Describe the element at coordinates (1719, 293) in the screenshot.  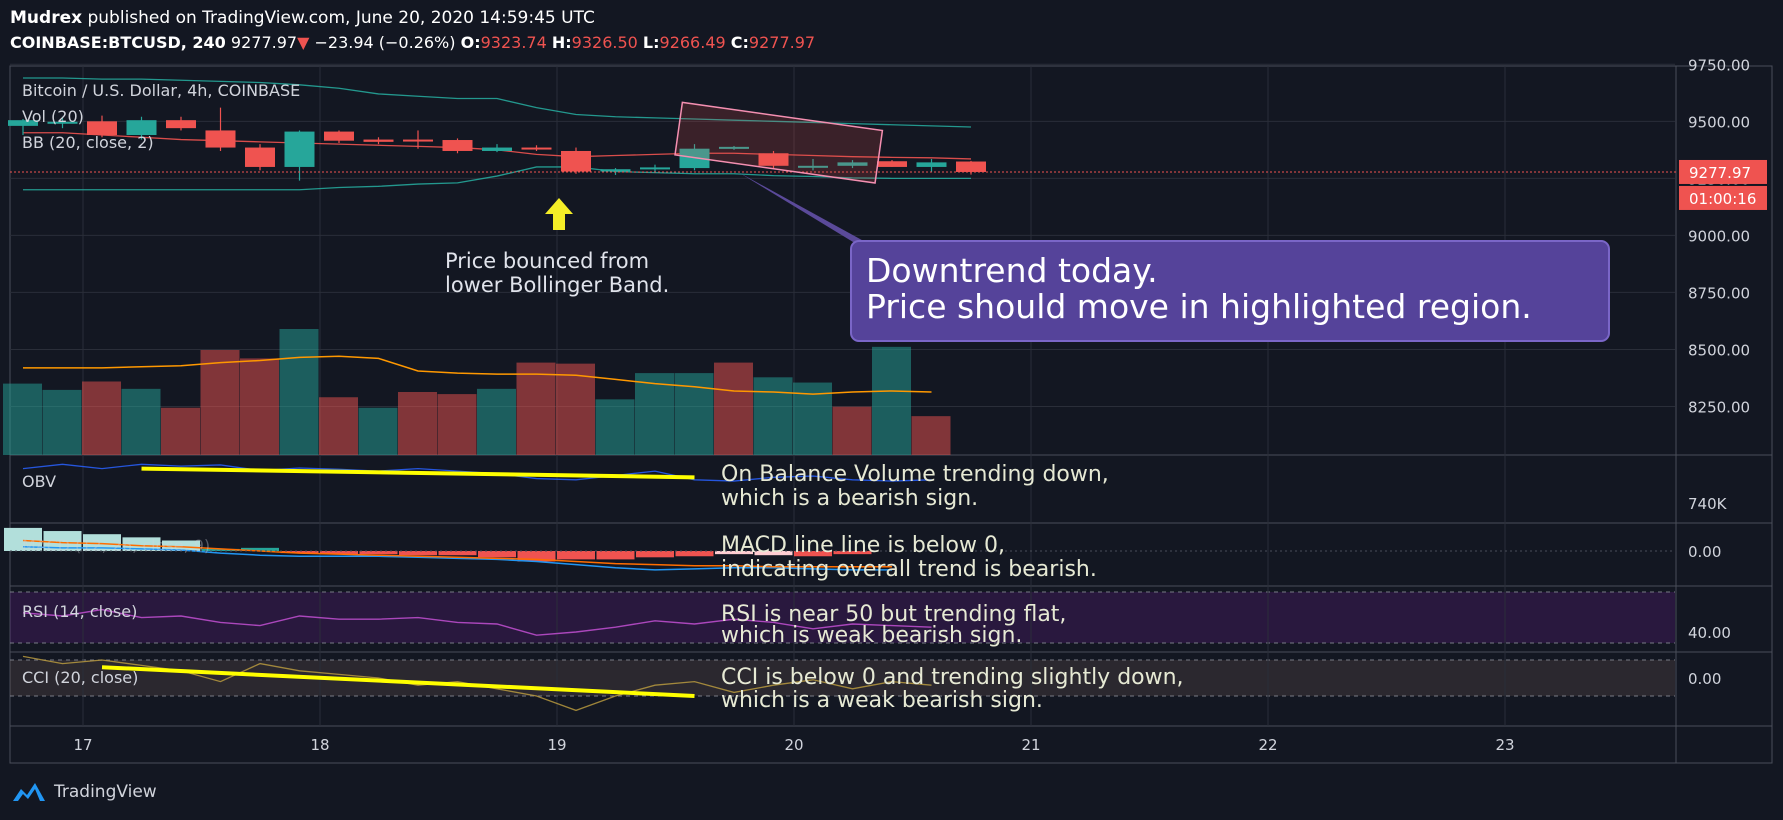
I see `price-tick-4: 8750.00` at that location.